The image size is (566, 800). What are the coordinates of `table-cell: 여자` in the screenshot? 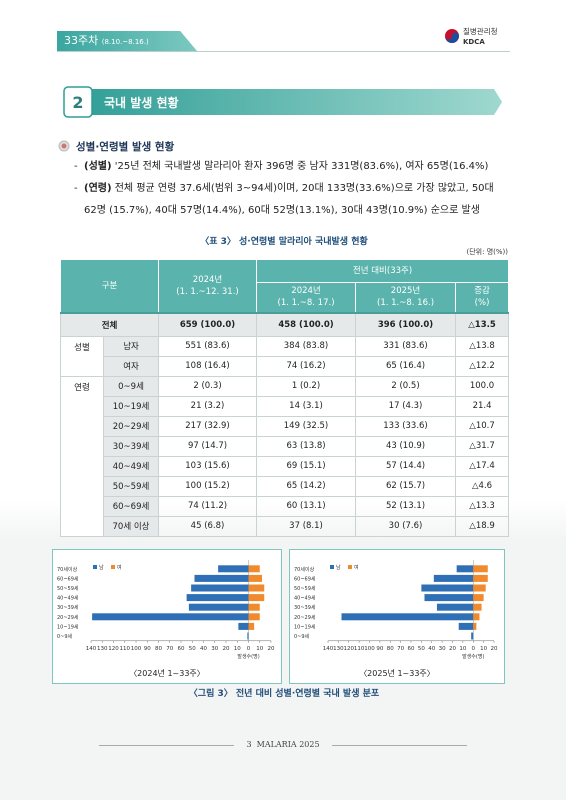 It's located at (131, 366).